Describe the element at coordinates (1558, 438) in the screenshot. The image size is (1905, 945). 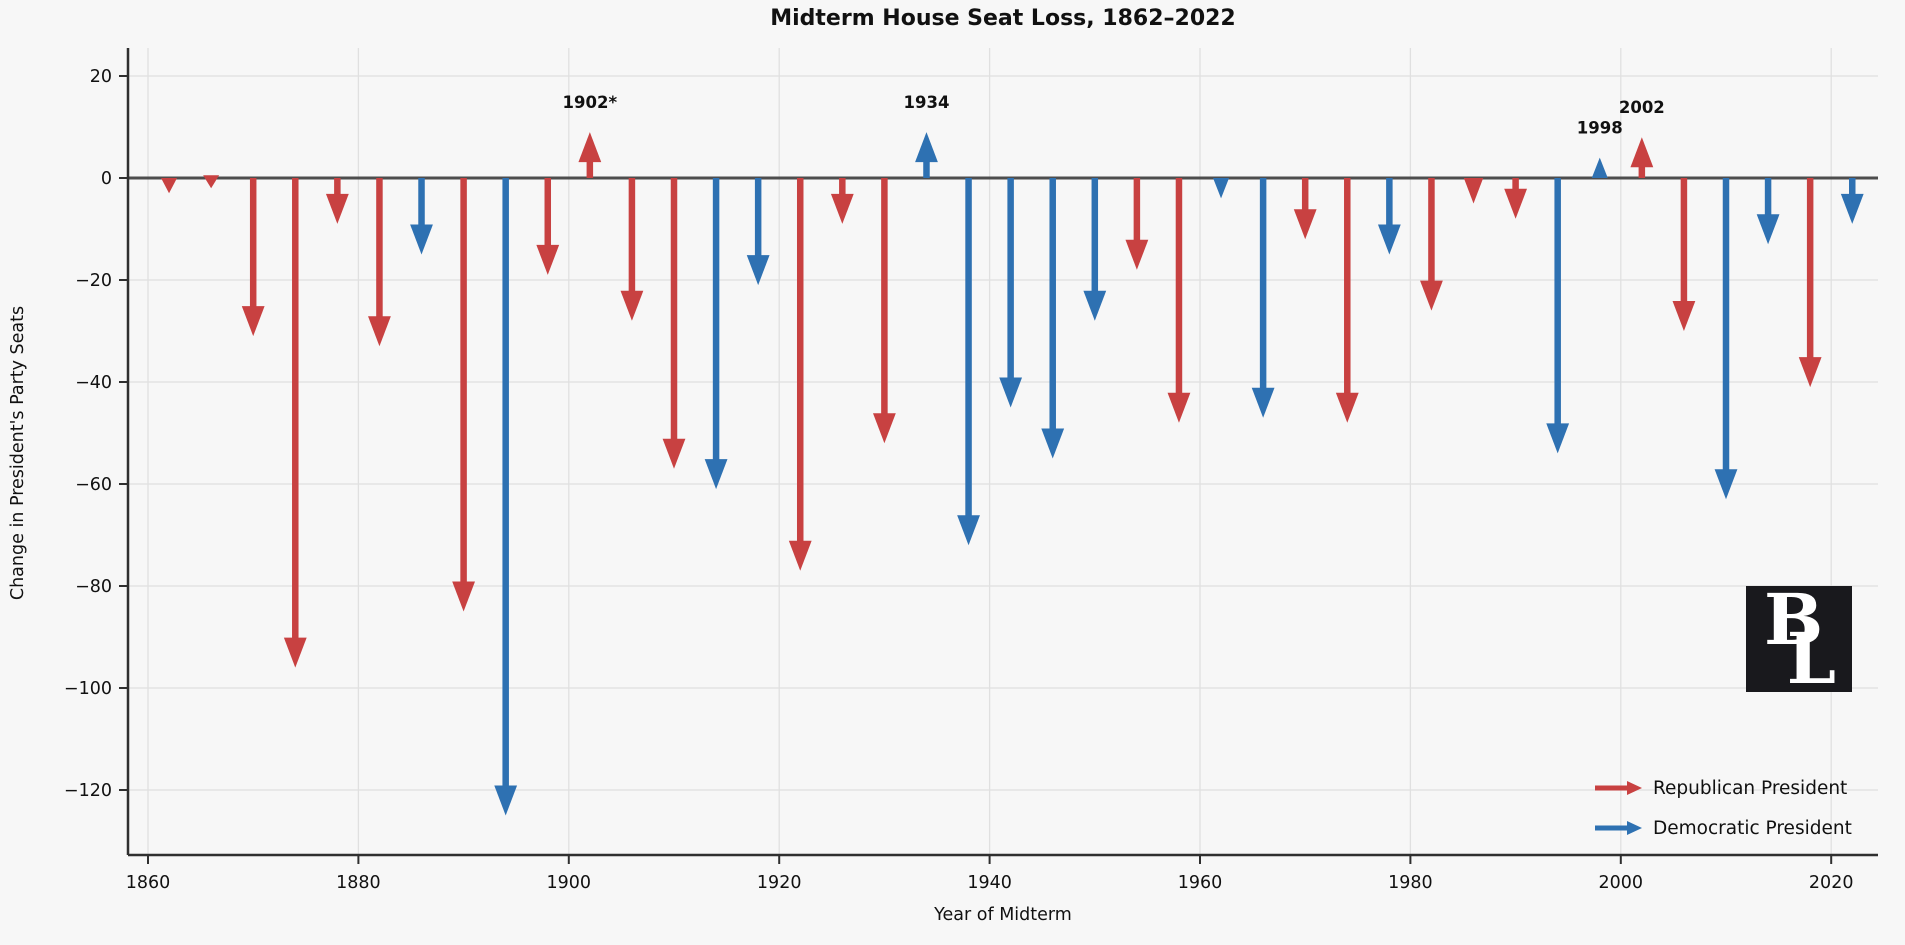
I see `seat-change-arrow-head-1994` at that location.